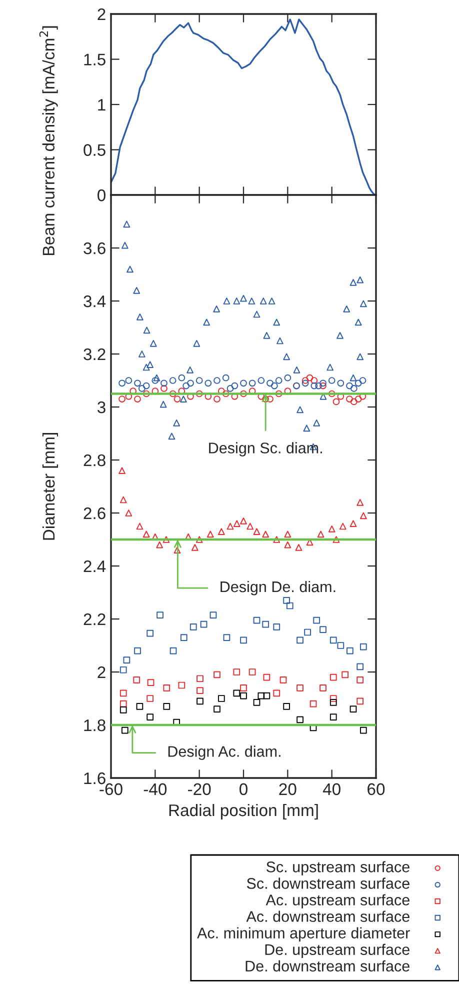 The width and height of the screenshot is (459, 996). Describe the element at coordinates (265, 449) in the screenshot. I see `annotation: Design Sc. diam.` at that location.